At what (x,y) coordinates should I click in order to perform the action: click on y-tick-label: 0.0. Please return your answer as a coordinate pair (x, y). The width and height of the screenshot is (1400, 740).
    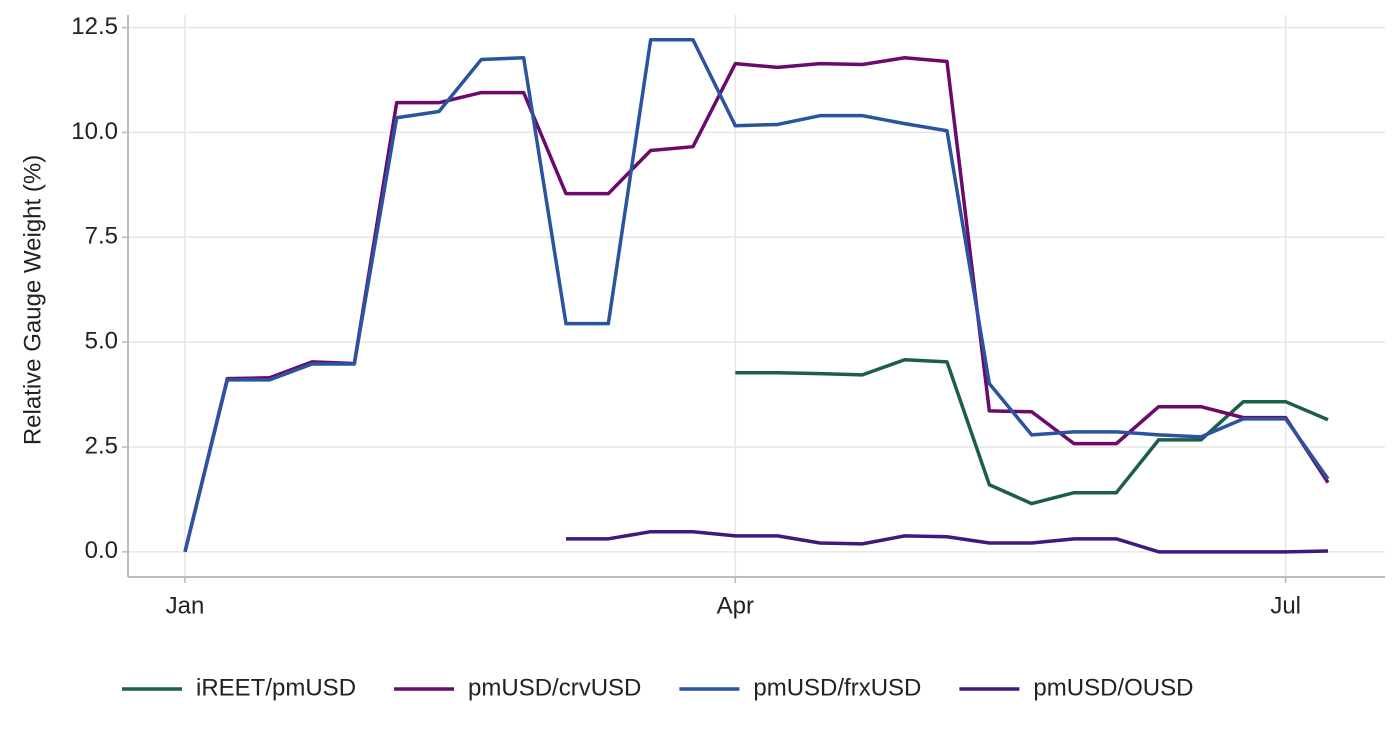
    Looking at the image, I should click on (101, 550).